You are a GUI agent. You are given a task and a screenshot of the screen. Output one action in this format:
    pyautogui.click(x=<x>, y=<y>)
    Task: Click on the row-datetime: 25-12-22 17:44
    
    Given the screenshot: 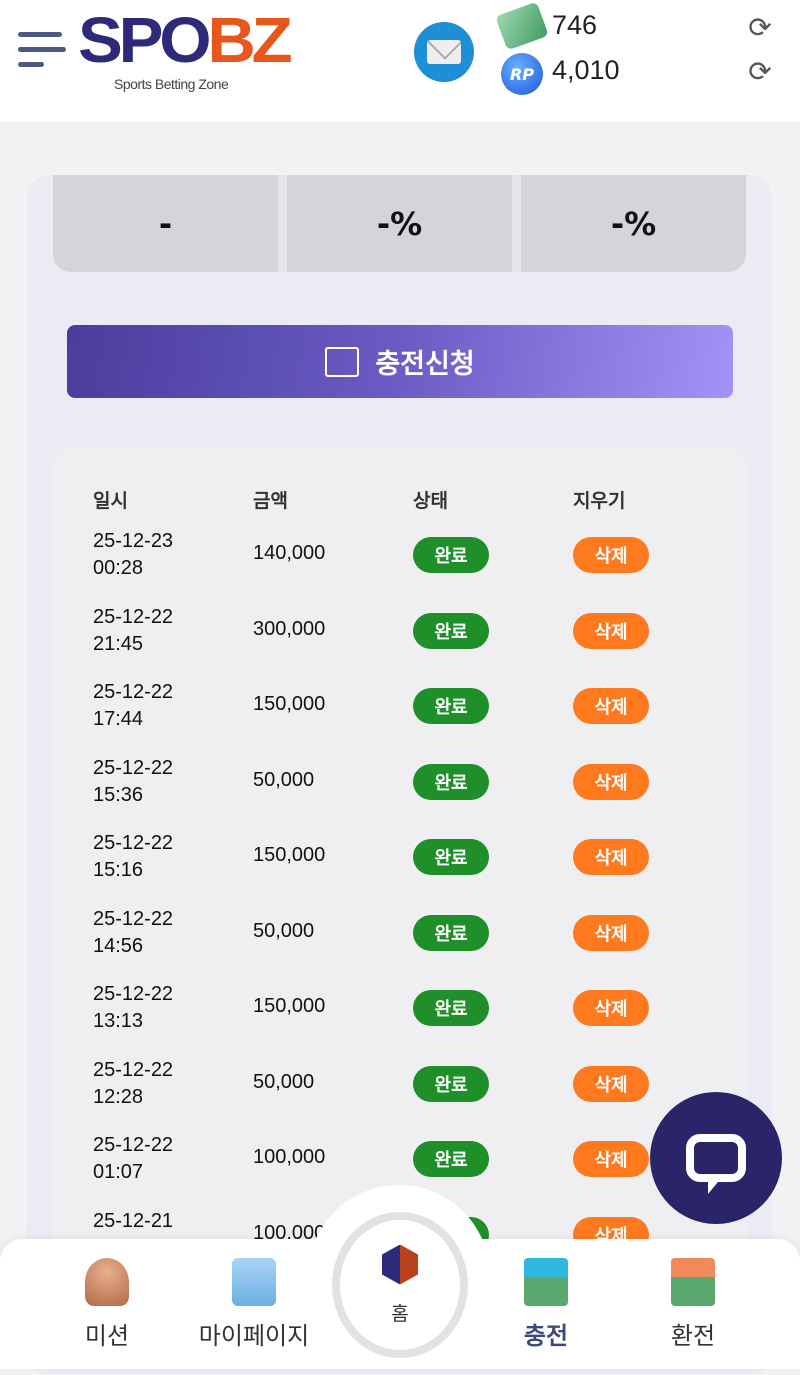 What is the action you would take?
    pyautogui.click(x=133, y=705)
    